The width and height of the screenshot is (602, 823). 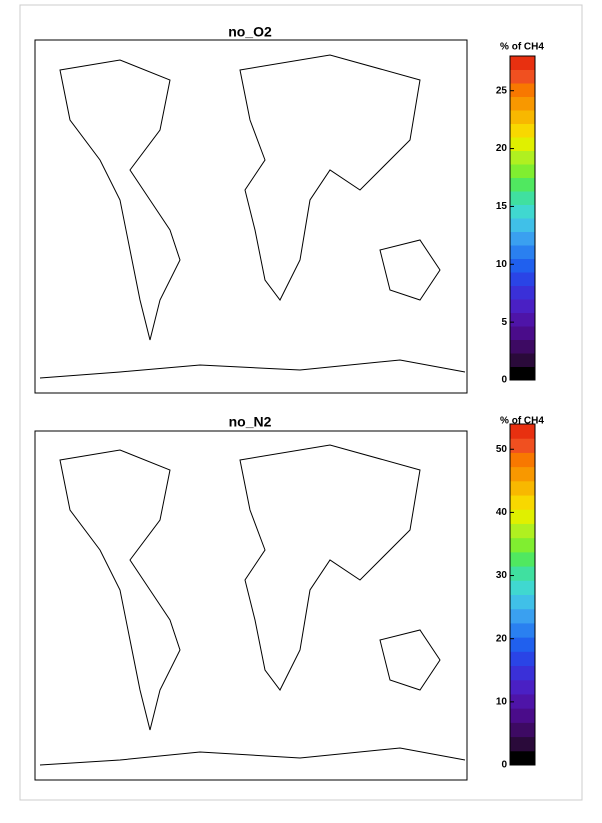 I want to click on panel-title: no_N2, so click(x=250, y=422).